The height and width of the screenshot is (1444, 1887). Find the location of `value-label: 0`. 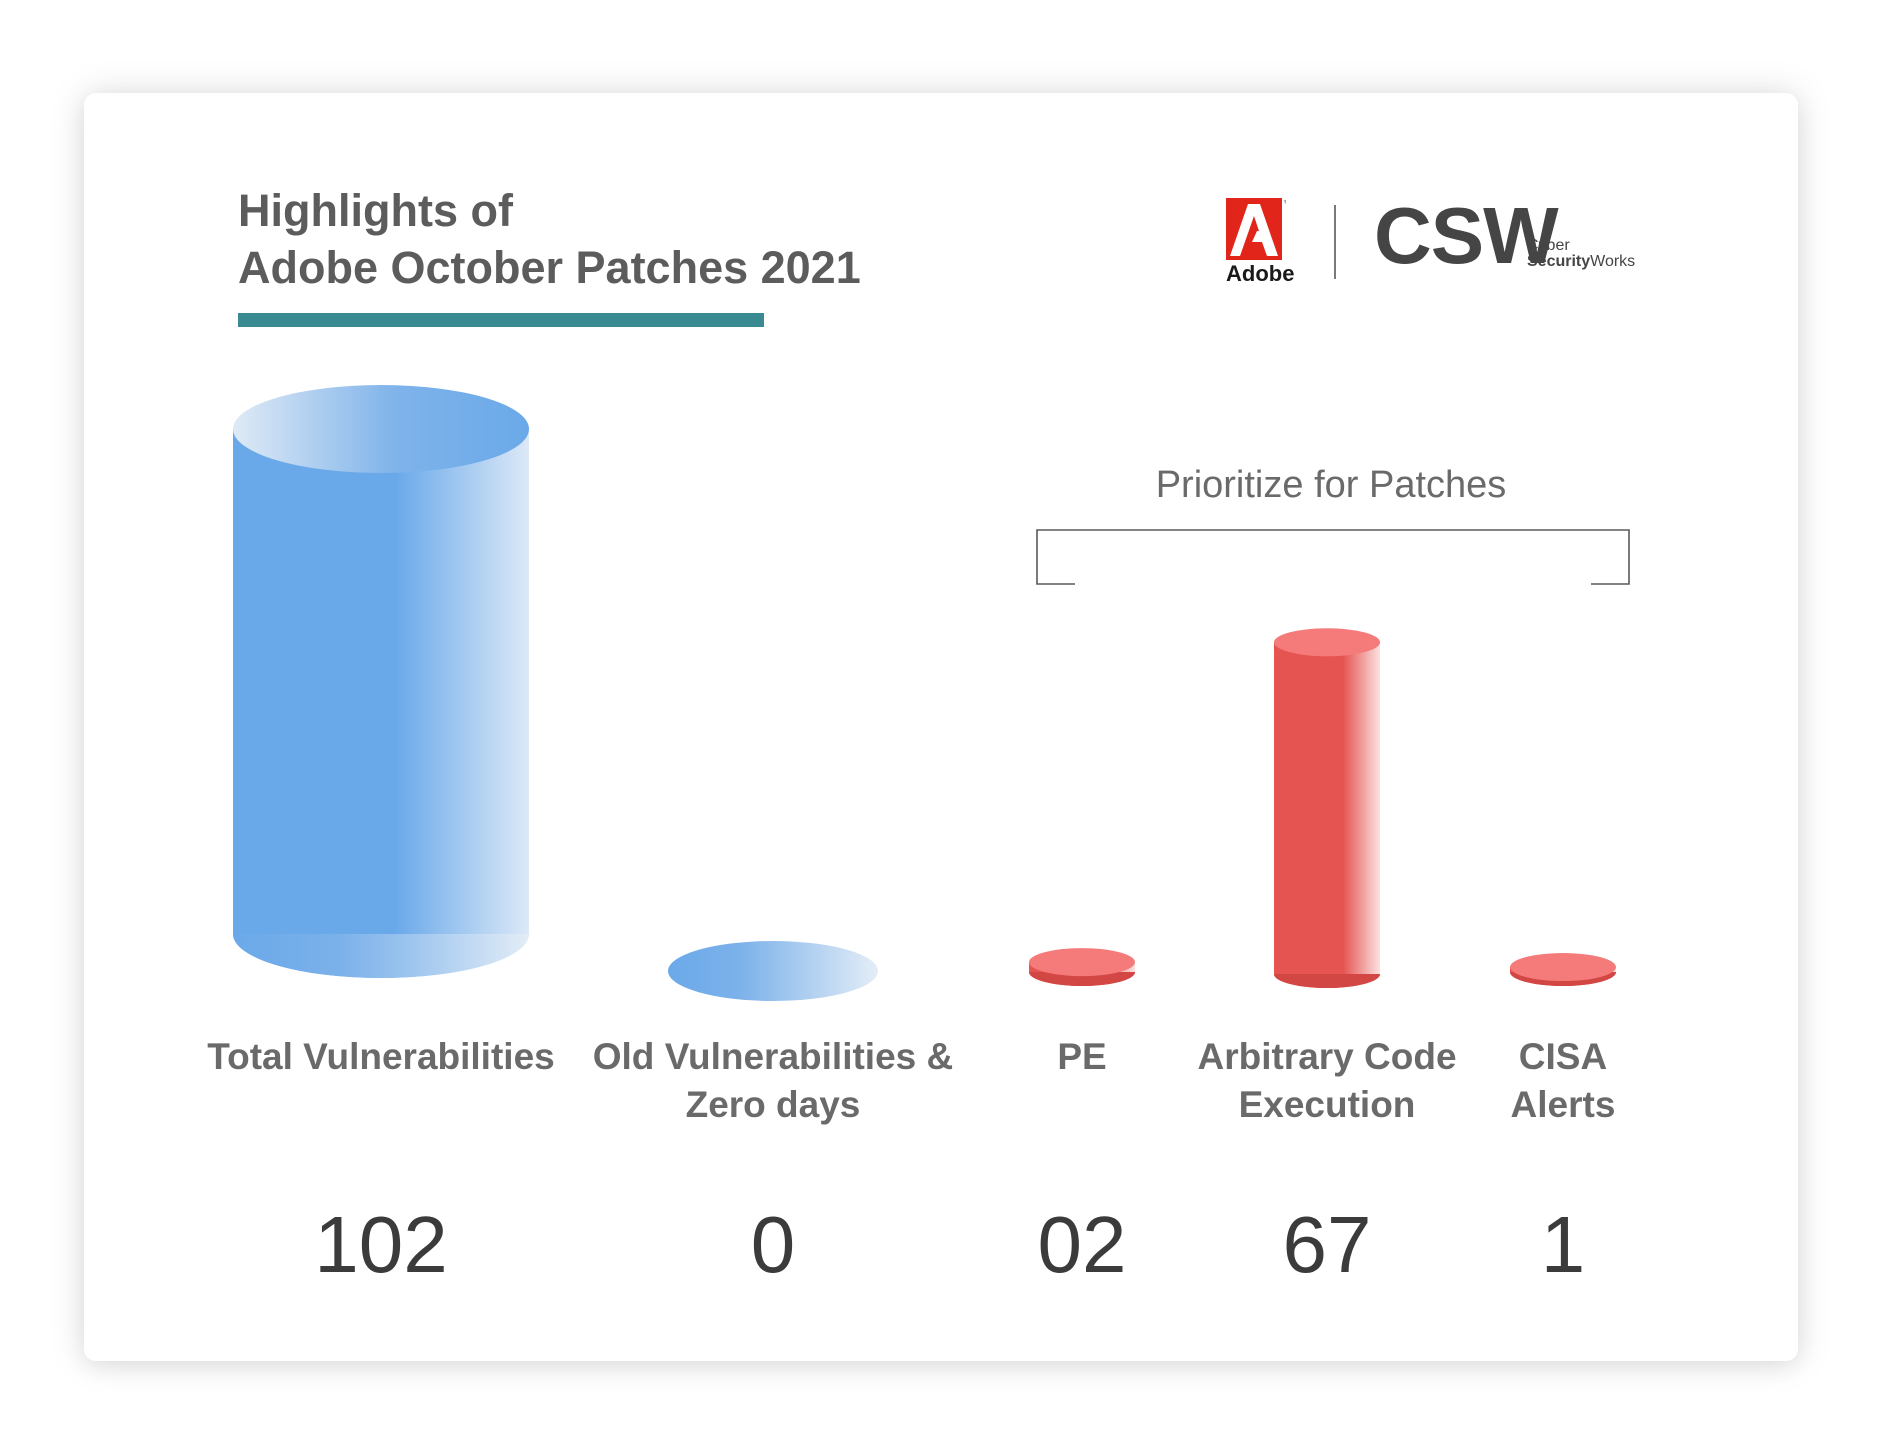

value-label: 0 is located at coordinates (773, 1244).